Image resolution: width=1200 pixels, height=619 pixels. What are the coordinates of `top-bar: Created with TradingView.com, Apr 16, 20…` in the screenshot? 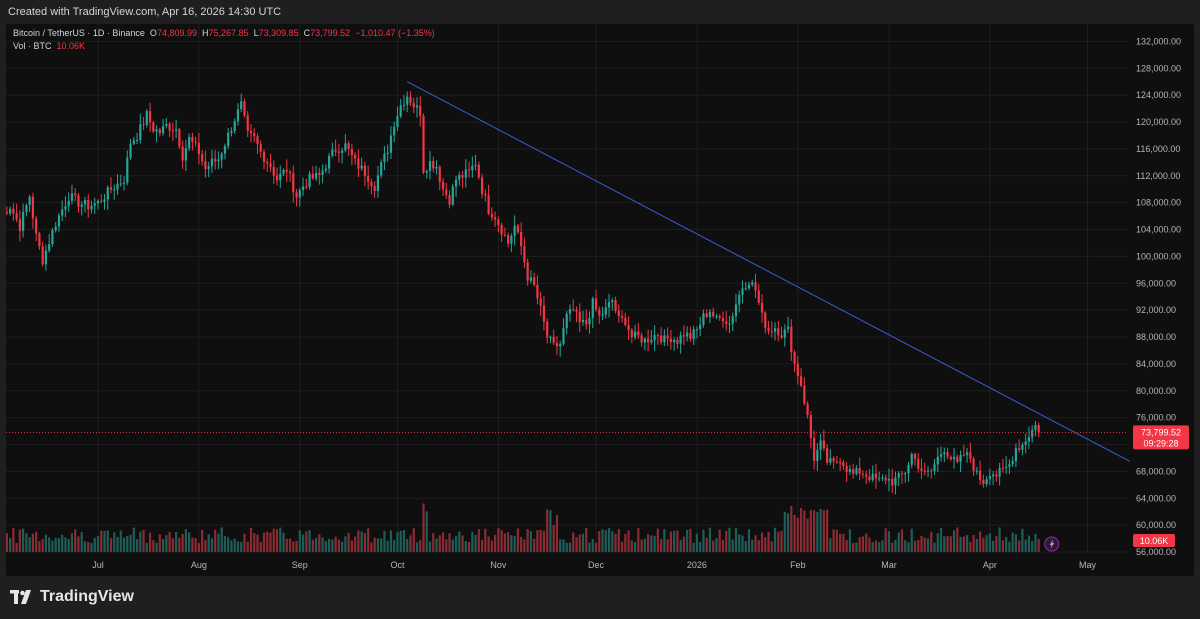 It's located at (600, 12).